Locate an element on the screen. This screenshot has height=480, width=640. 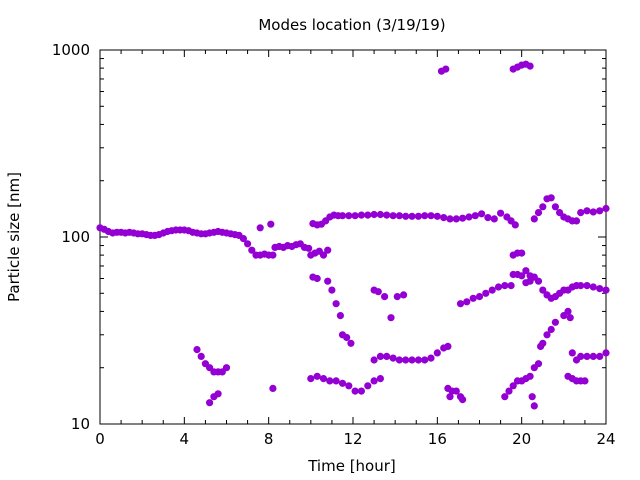
y-axis-label: Particle size [nm] is located at coordinates (14, 237).